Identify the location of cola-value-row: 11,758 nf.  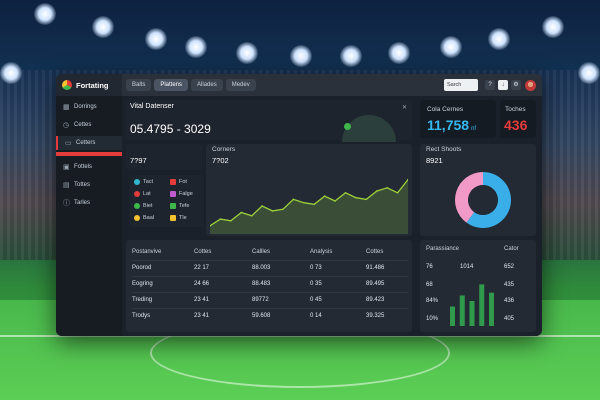
(451, 125).